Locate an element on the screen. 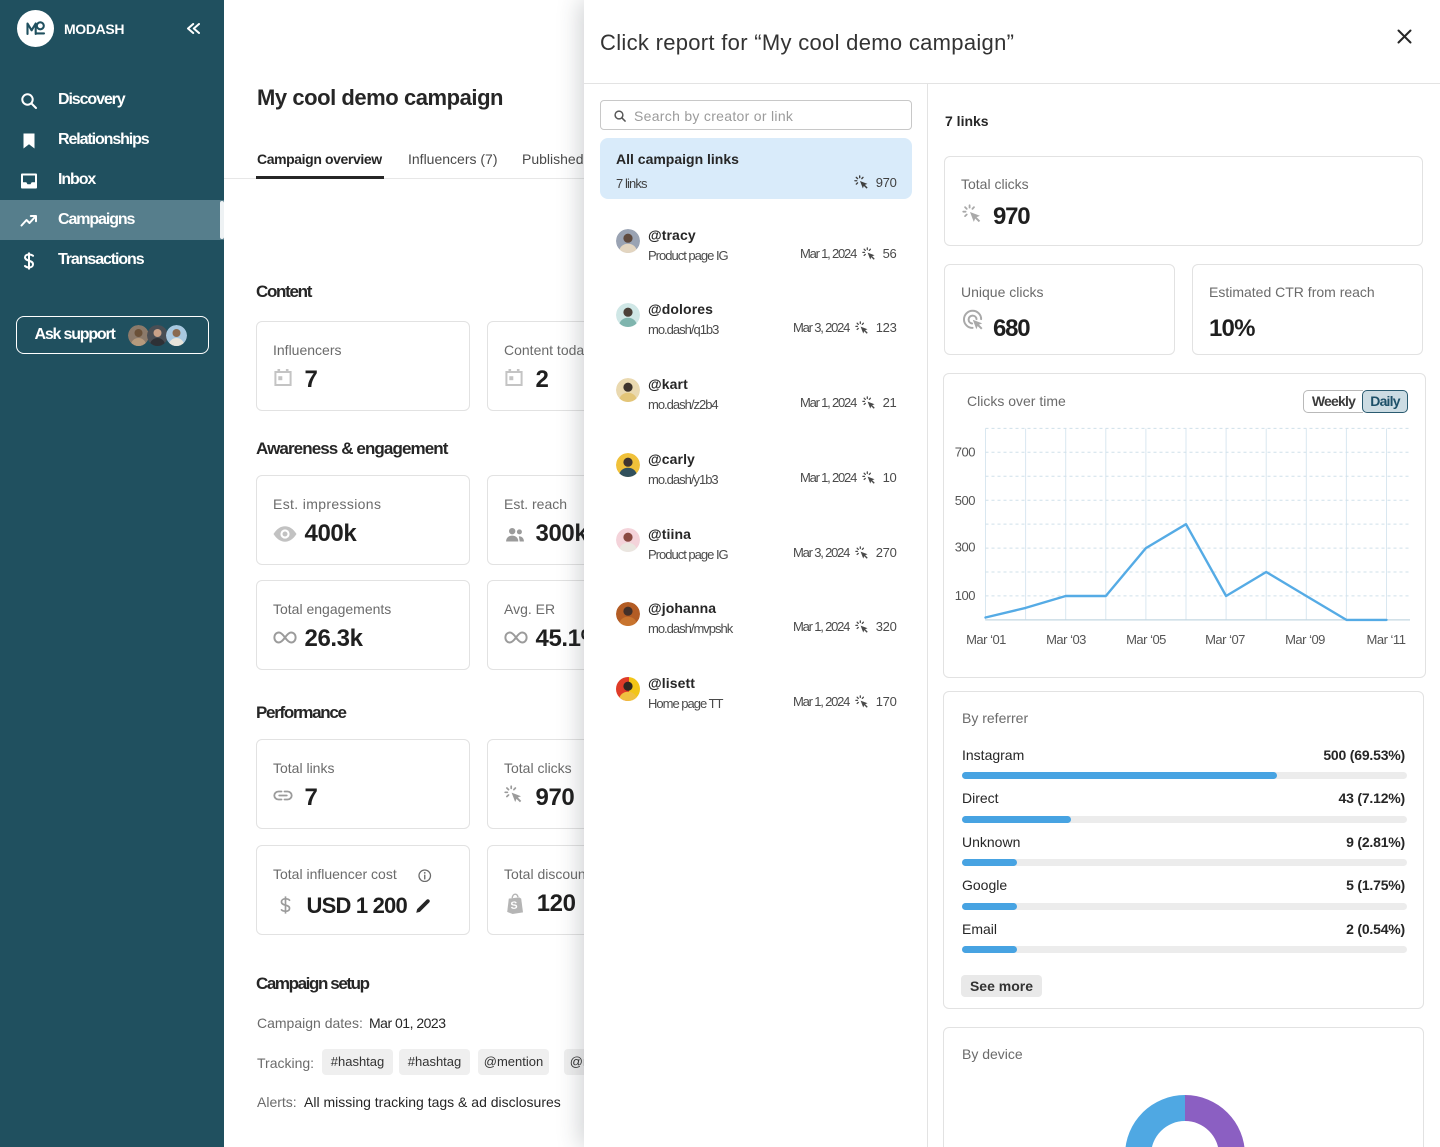 This screenshot has height=1147, width=1440. svg-text: 500 is located at coordinates (965, 500).